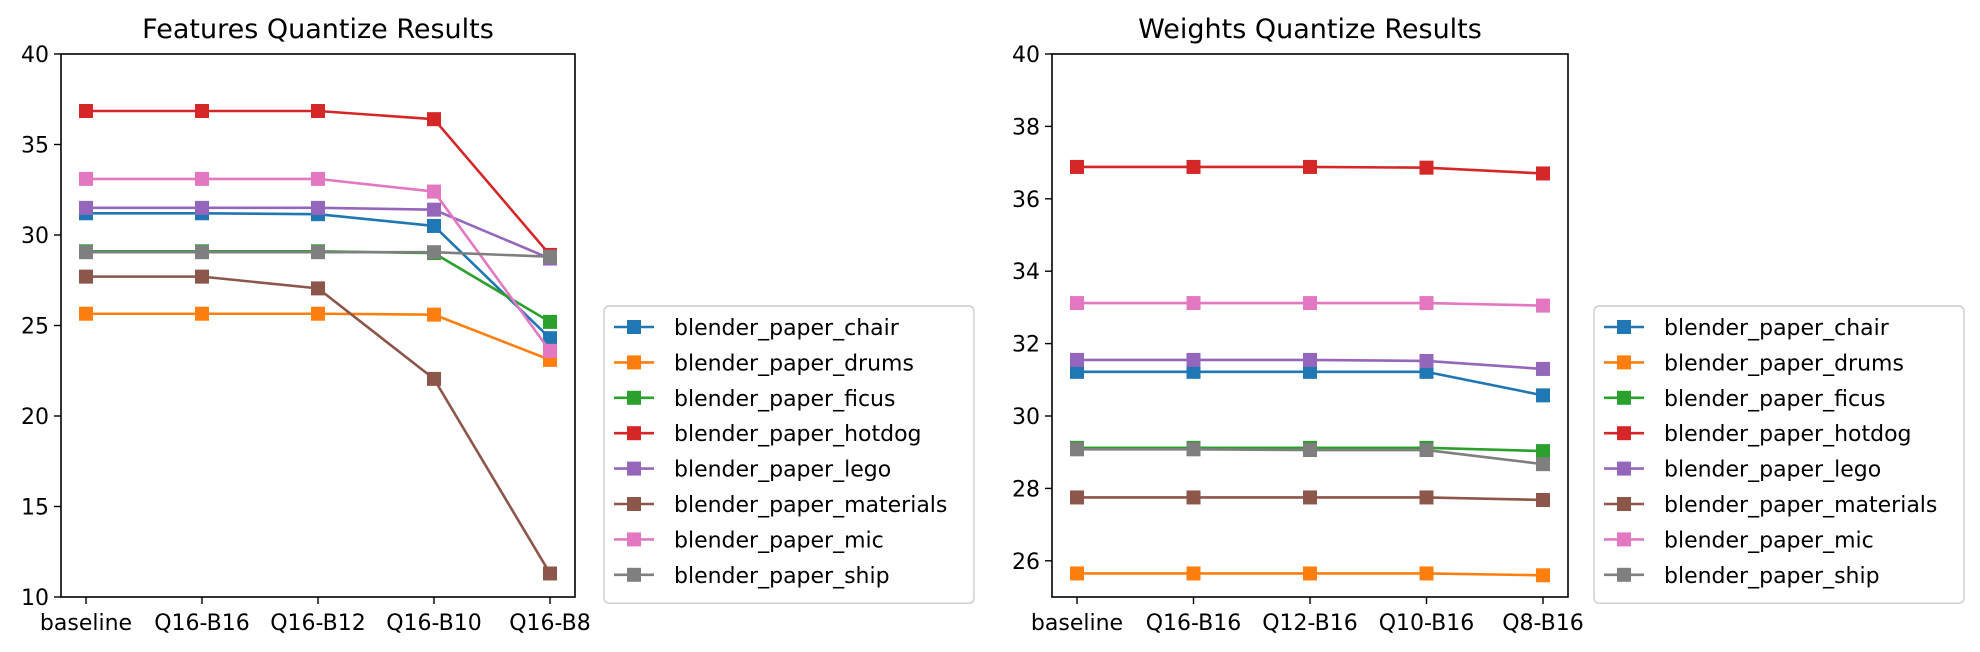 The width and height of the screenshot is (1980, 652). Describe the element at coordinates (794, 363) in the screenshot. I see `legend-label: blender_paper_drums` at that location.